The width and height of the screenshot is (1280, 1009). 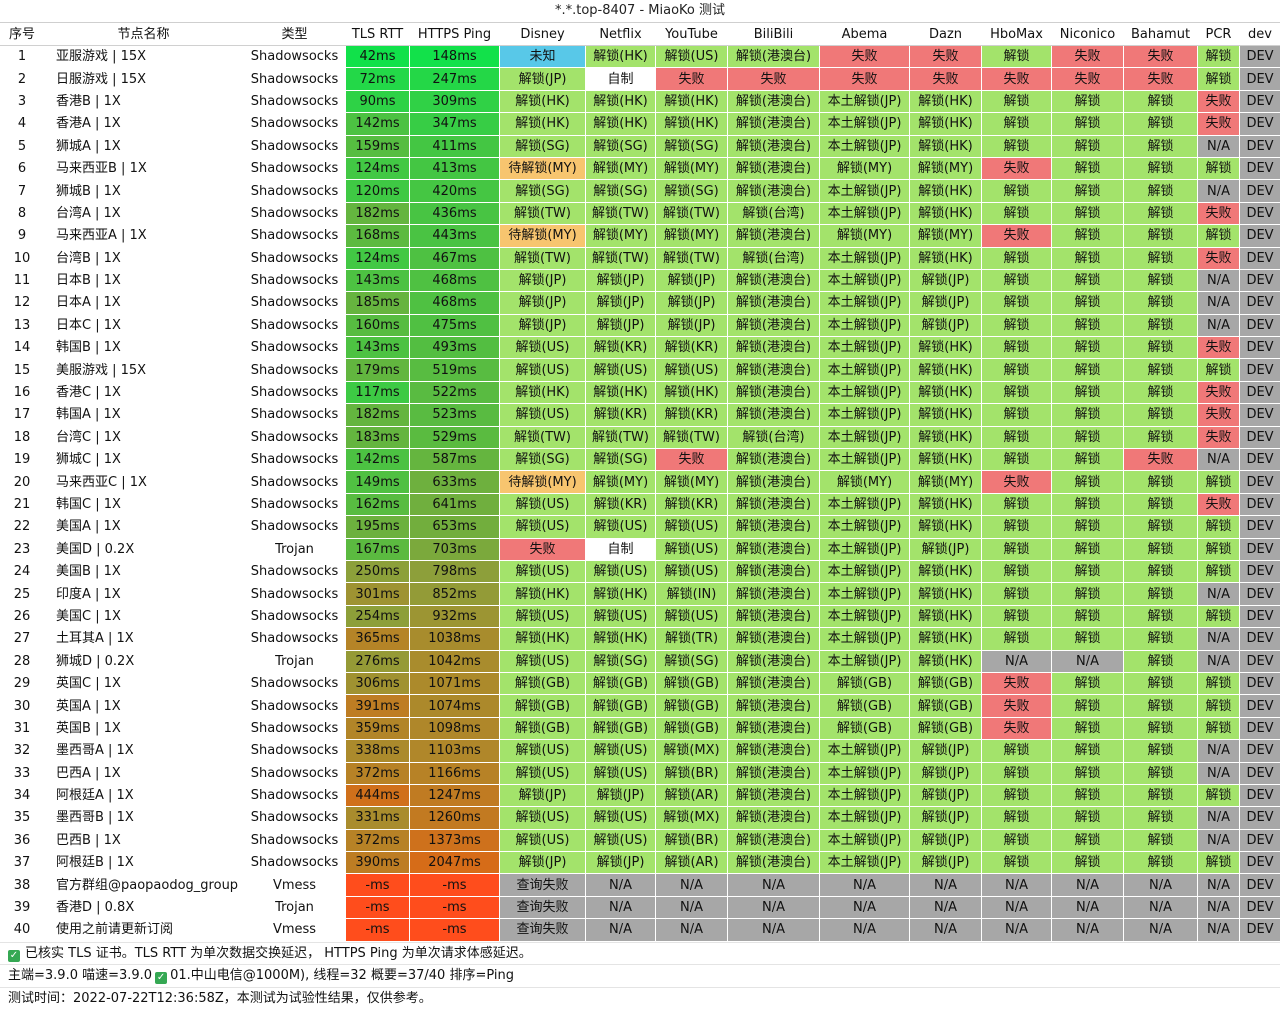 What do you see at coordinates (143, 527) in the screenshot?
I see `node-name: 美国A | 1X` at bounding box center [143, 527].